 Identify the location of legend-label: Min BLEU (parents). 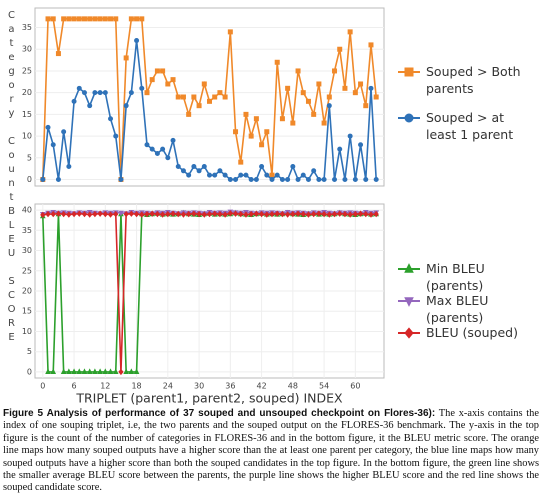
(455, 277).